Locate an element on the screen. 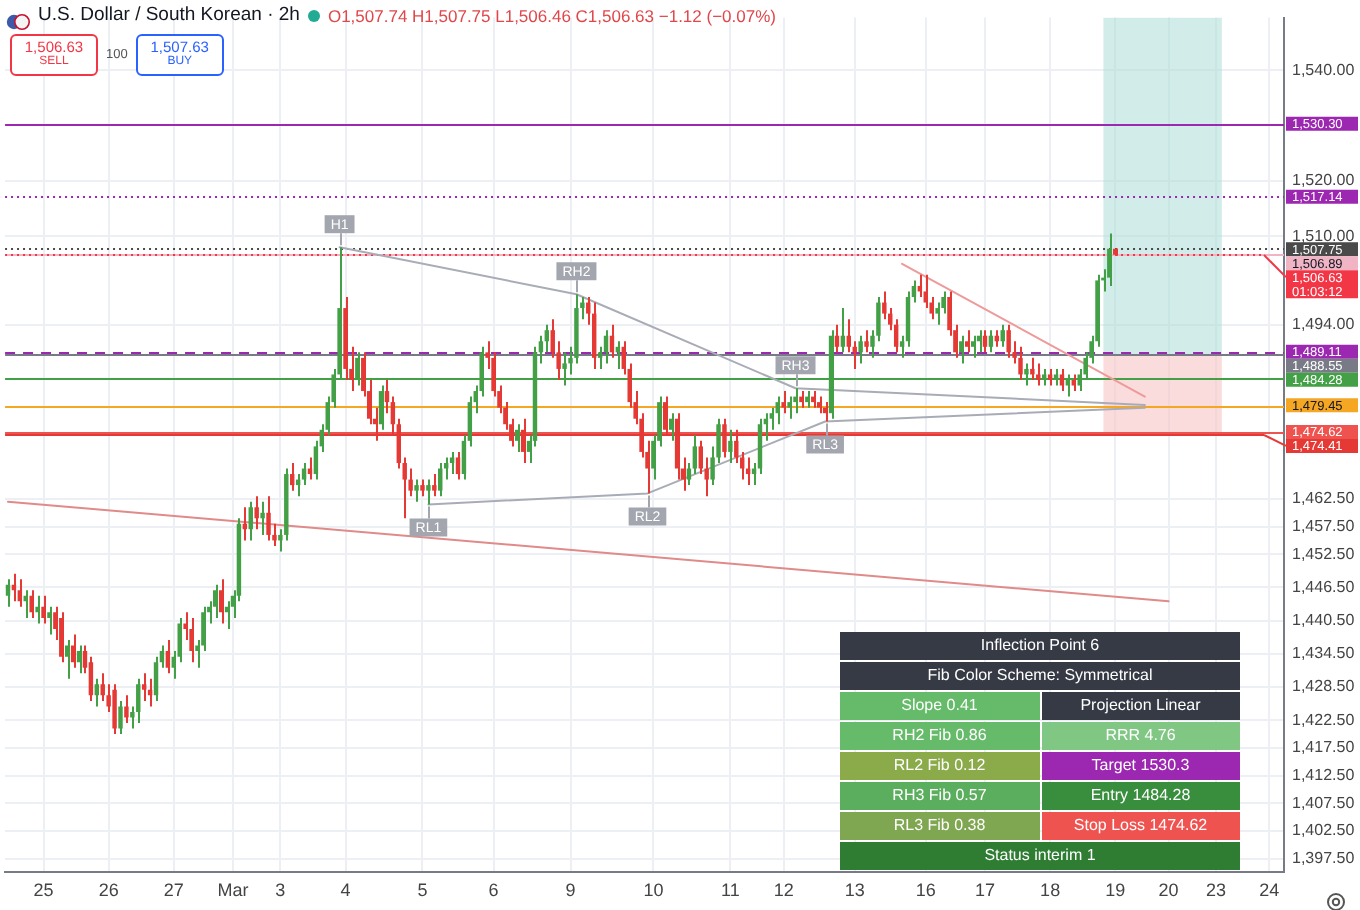  y-tick-label: 1,446.50 is located at coordinates (1324, 586).